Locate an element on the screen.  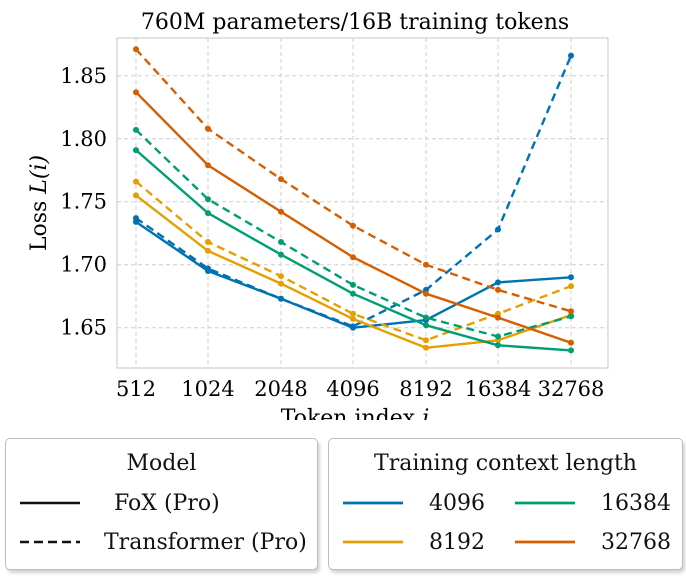
solid-line-swatch is located at coordinates (50, 503).